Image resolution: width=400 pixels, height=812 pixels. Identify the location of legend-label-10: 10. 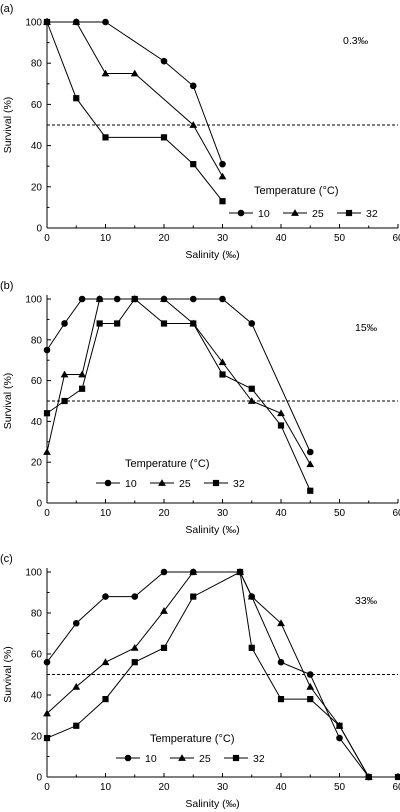
(151, 759).